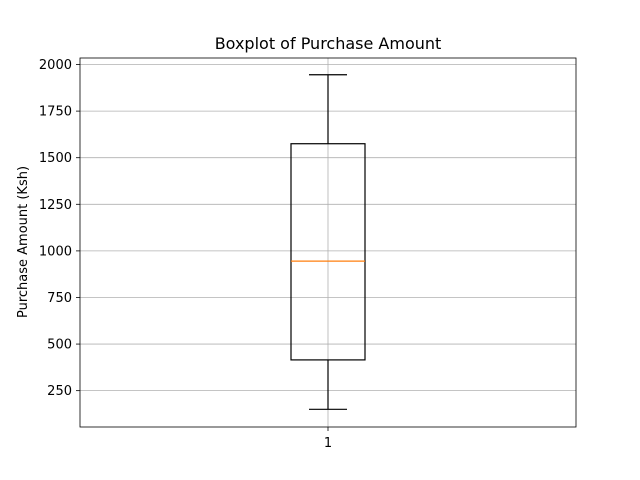  What do you see at coordinates (55, 112) in the screenshot?
I see `y-tick-label: 1750` at bounding box center [55, 112].